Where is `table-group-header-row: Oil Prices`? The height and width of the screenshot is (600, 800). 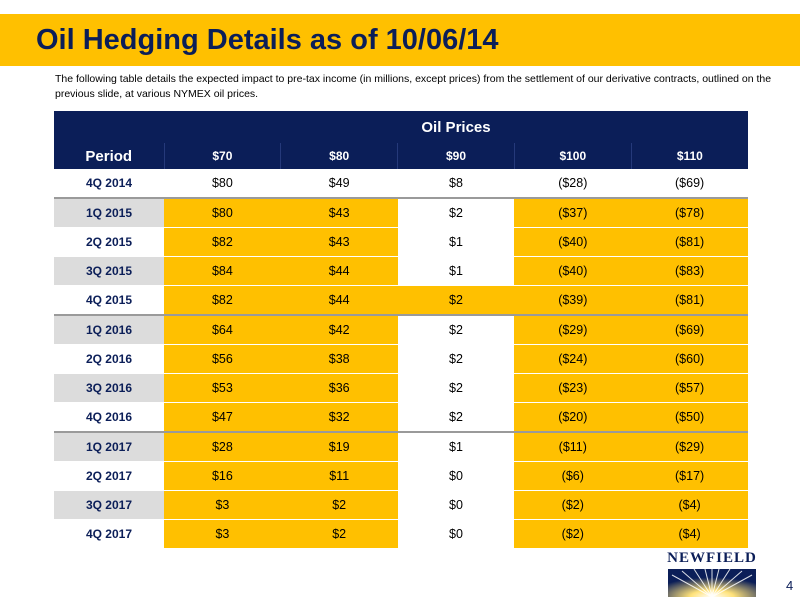 table-group-header-row: Oil Prices is located at coordinates (401, 127).